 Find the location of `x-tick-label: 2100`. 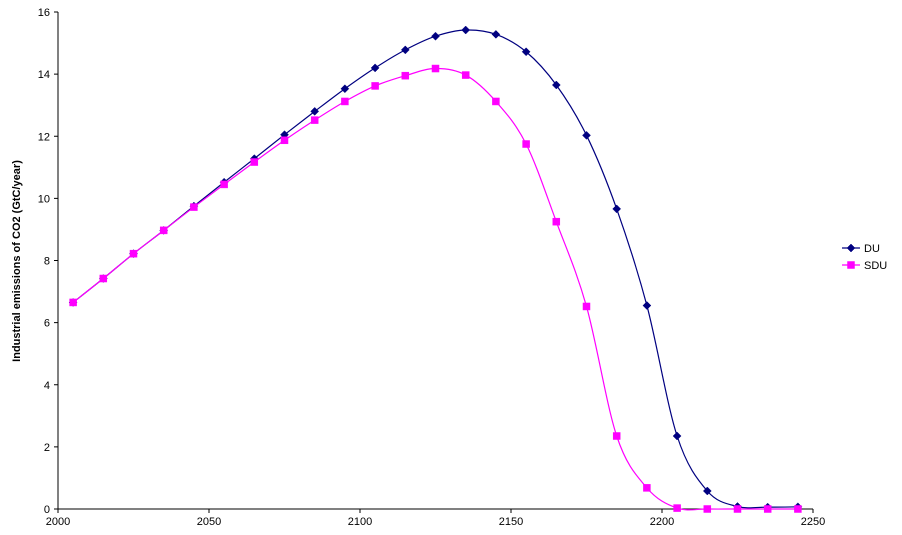

x-tick-label: 2100 is located at coordinates (360, 522).